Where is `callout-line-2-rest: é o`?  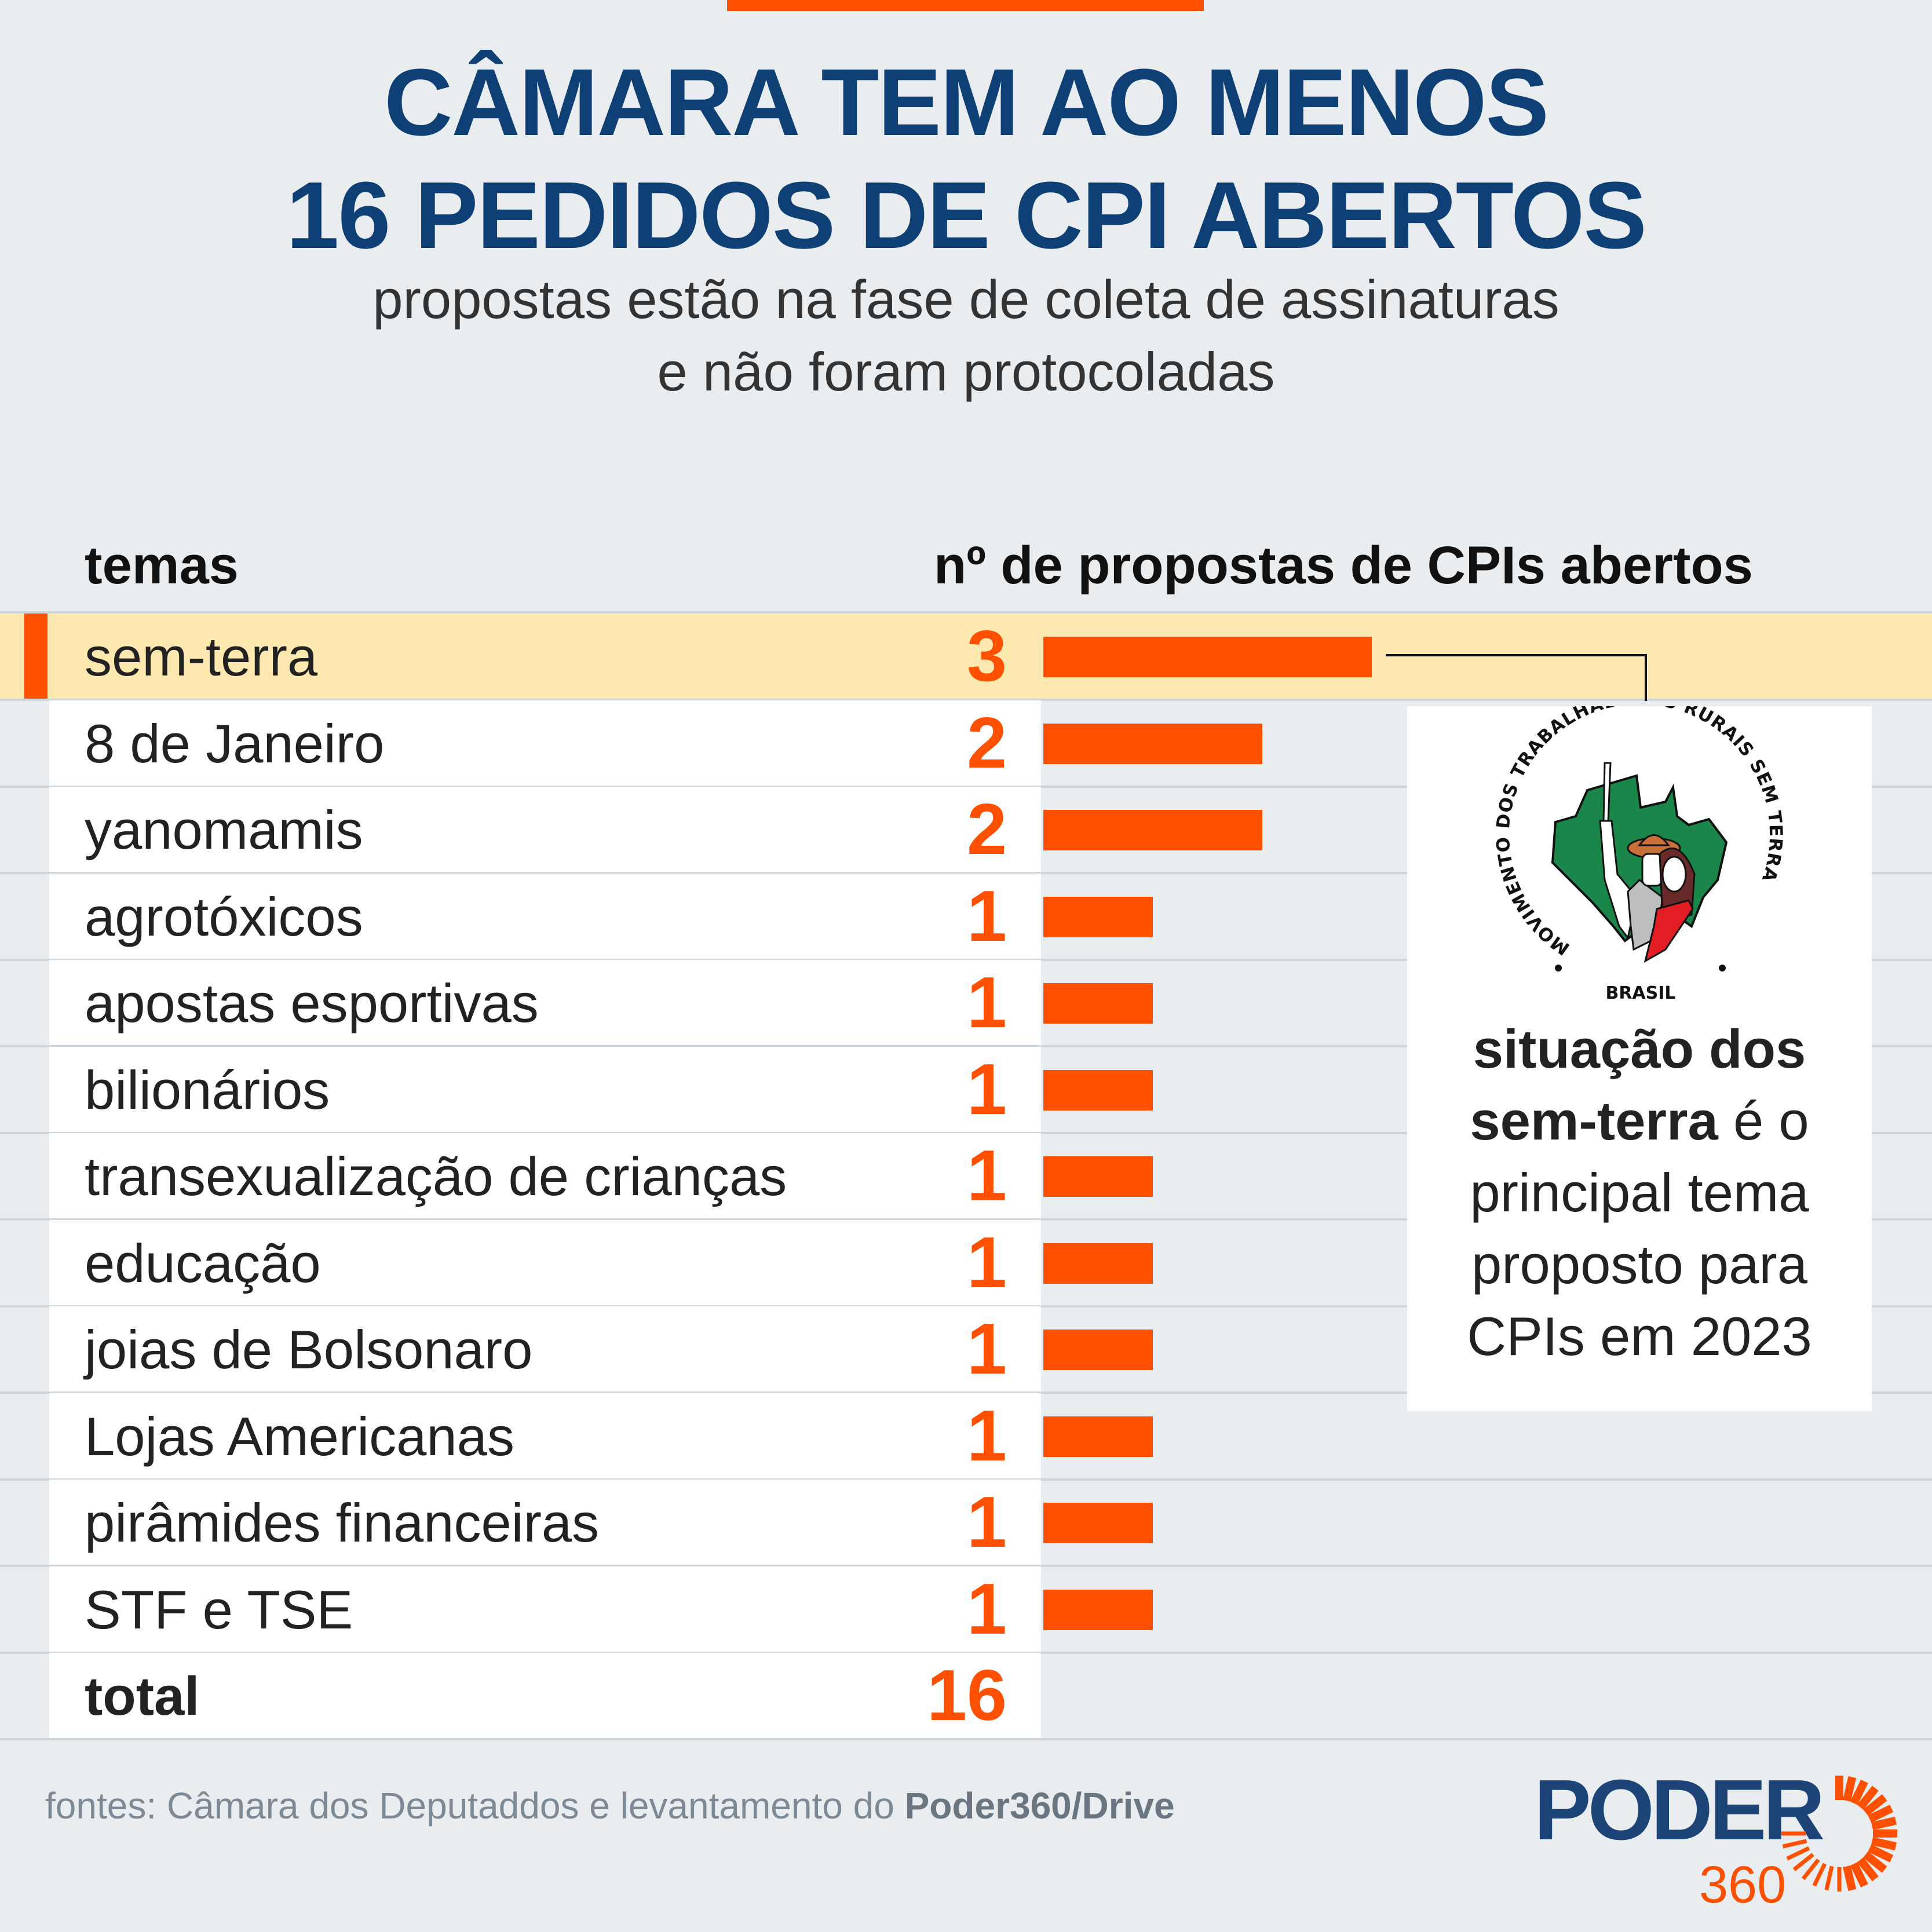
callout-line-2-rest: é o is located at coordinates (1764, 1121).